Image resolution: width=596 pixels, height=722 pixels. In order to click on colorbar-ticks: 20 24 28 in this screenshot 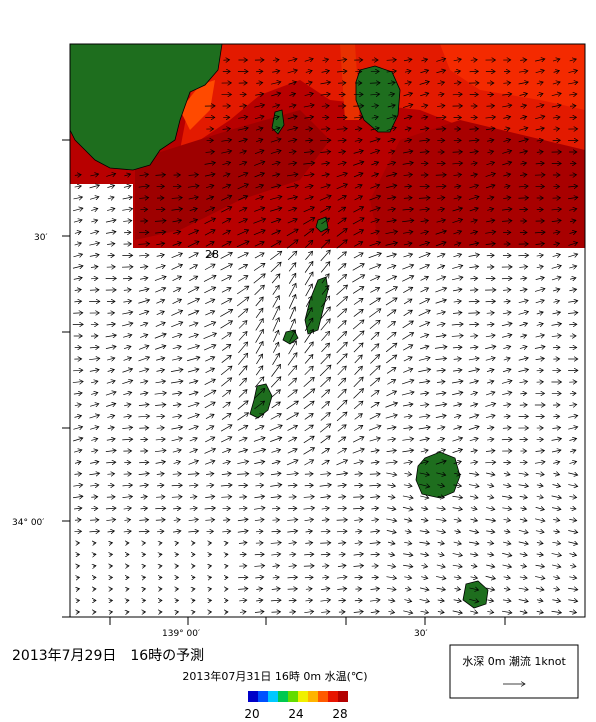, I will do `click(295, 714)`.